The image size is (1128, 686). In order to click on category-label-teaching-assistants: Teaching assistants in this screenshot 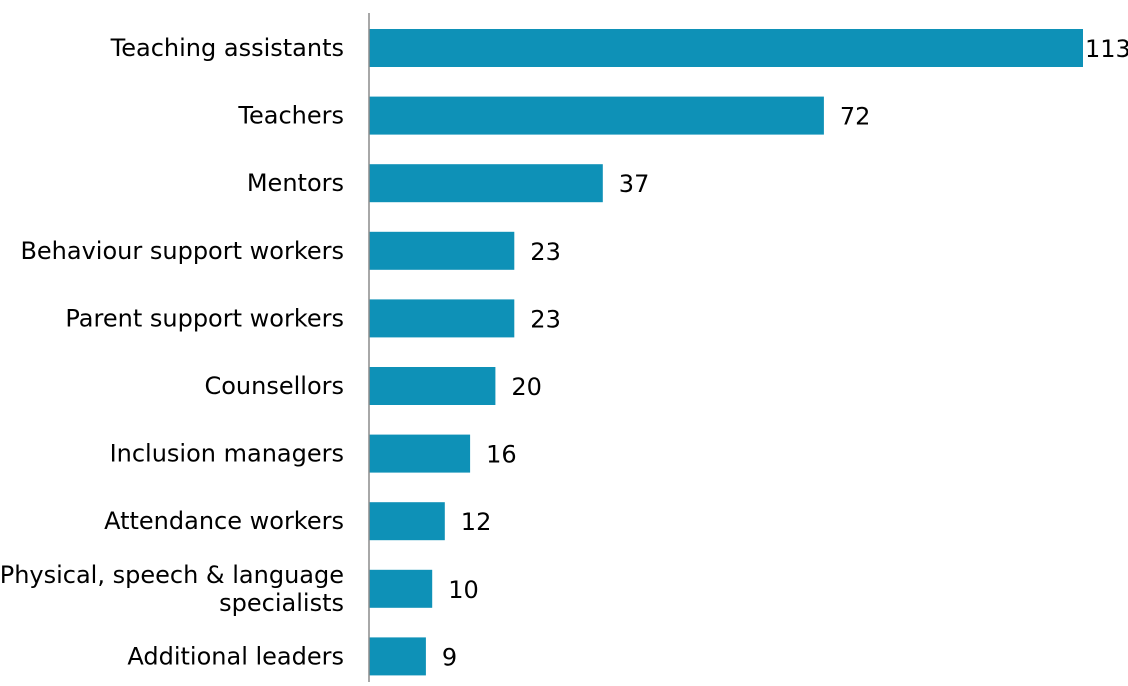, I will do `click(227, 48)`.